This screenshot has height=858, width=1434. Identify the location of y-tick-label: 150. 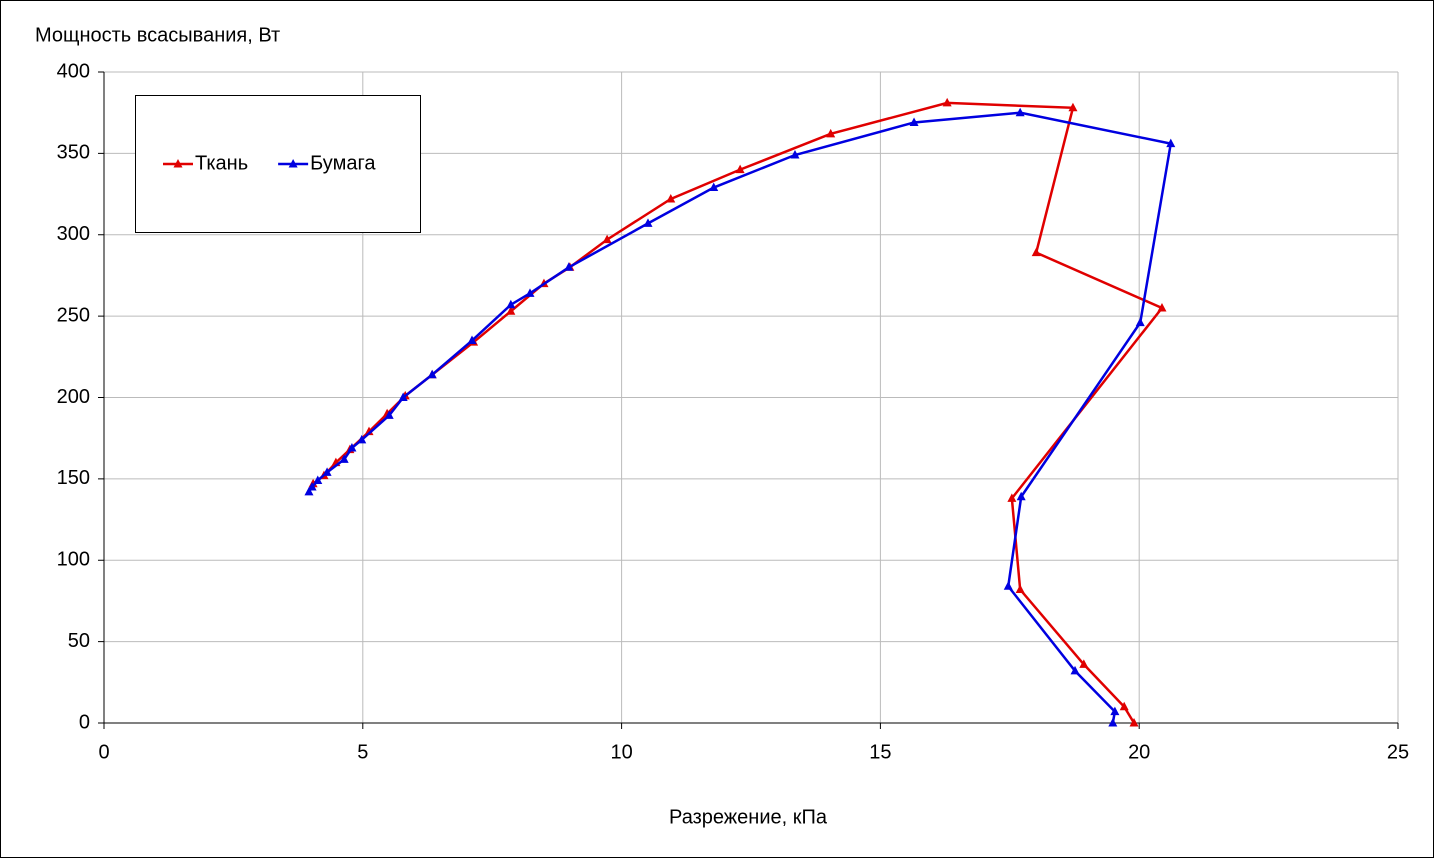
(73, 478).